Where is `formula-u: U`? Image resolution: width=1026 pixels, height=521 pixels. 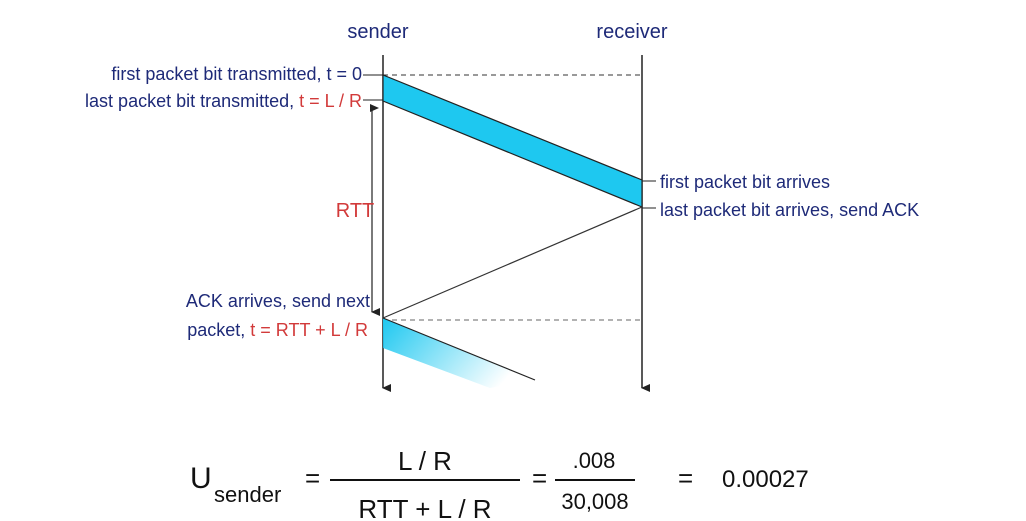
formula-u: U is located at coordinates (201, 478).